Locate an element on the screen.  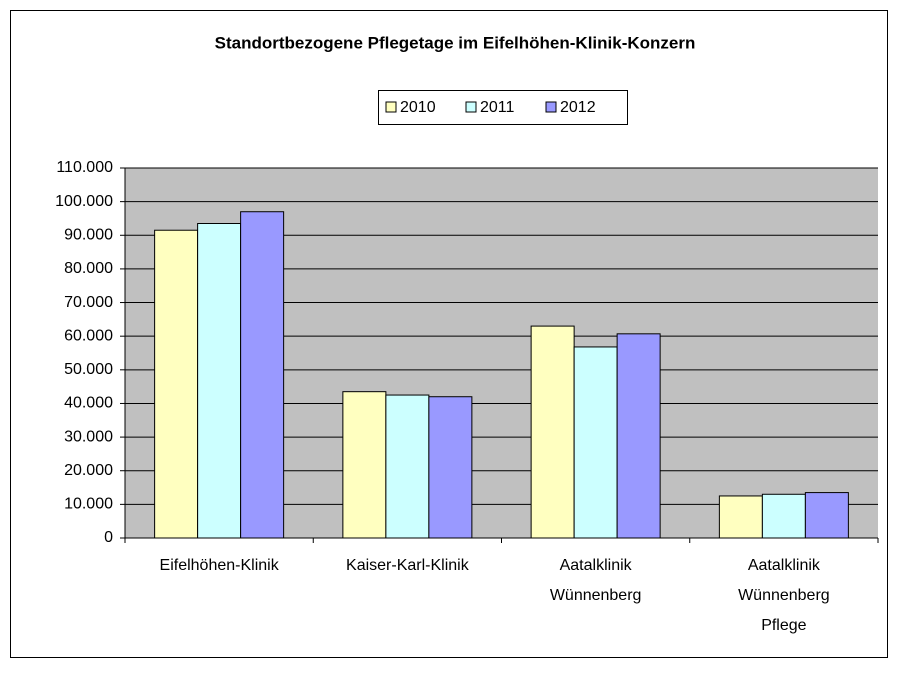
y-tick-label: 90.000 is located at coordinates (88, 234).